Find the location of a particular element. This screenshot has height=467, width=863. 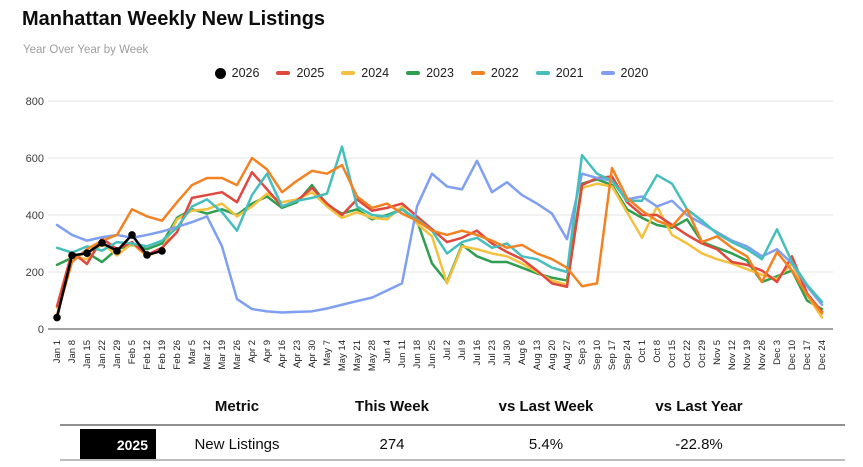

legend-item-2021: 2021 is located at coordinates (559, 73).